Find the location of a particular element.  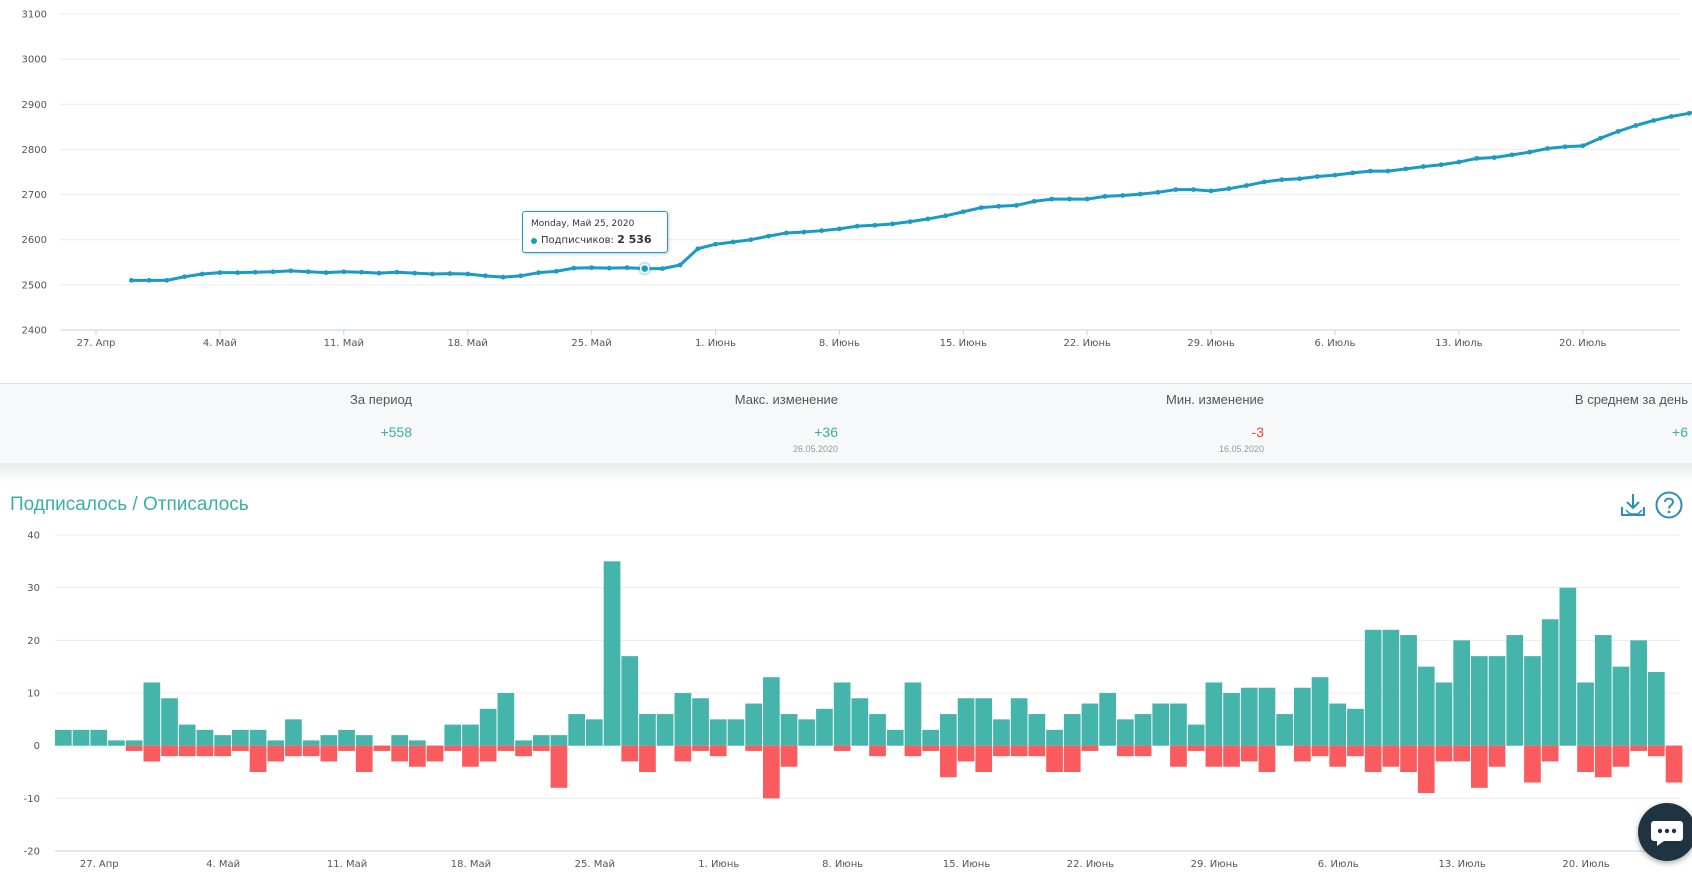

bar-chart-x-tick: 22. Июнь is located at coordinates (1091, 864).